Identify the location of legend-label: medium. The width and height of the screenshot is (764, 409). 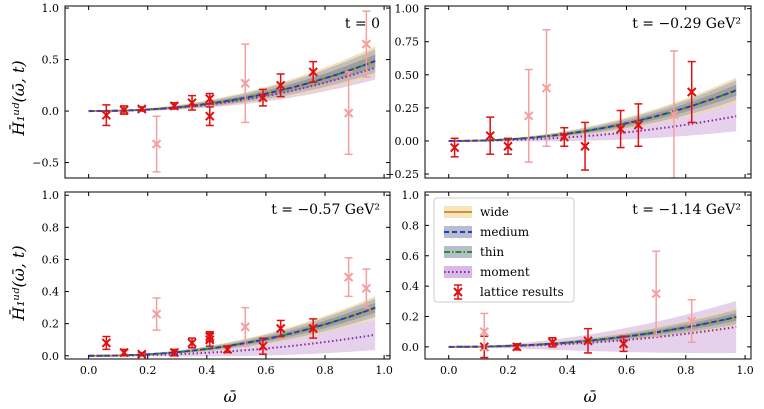
(505, 232).